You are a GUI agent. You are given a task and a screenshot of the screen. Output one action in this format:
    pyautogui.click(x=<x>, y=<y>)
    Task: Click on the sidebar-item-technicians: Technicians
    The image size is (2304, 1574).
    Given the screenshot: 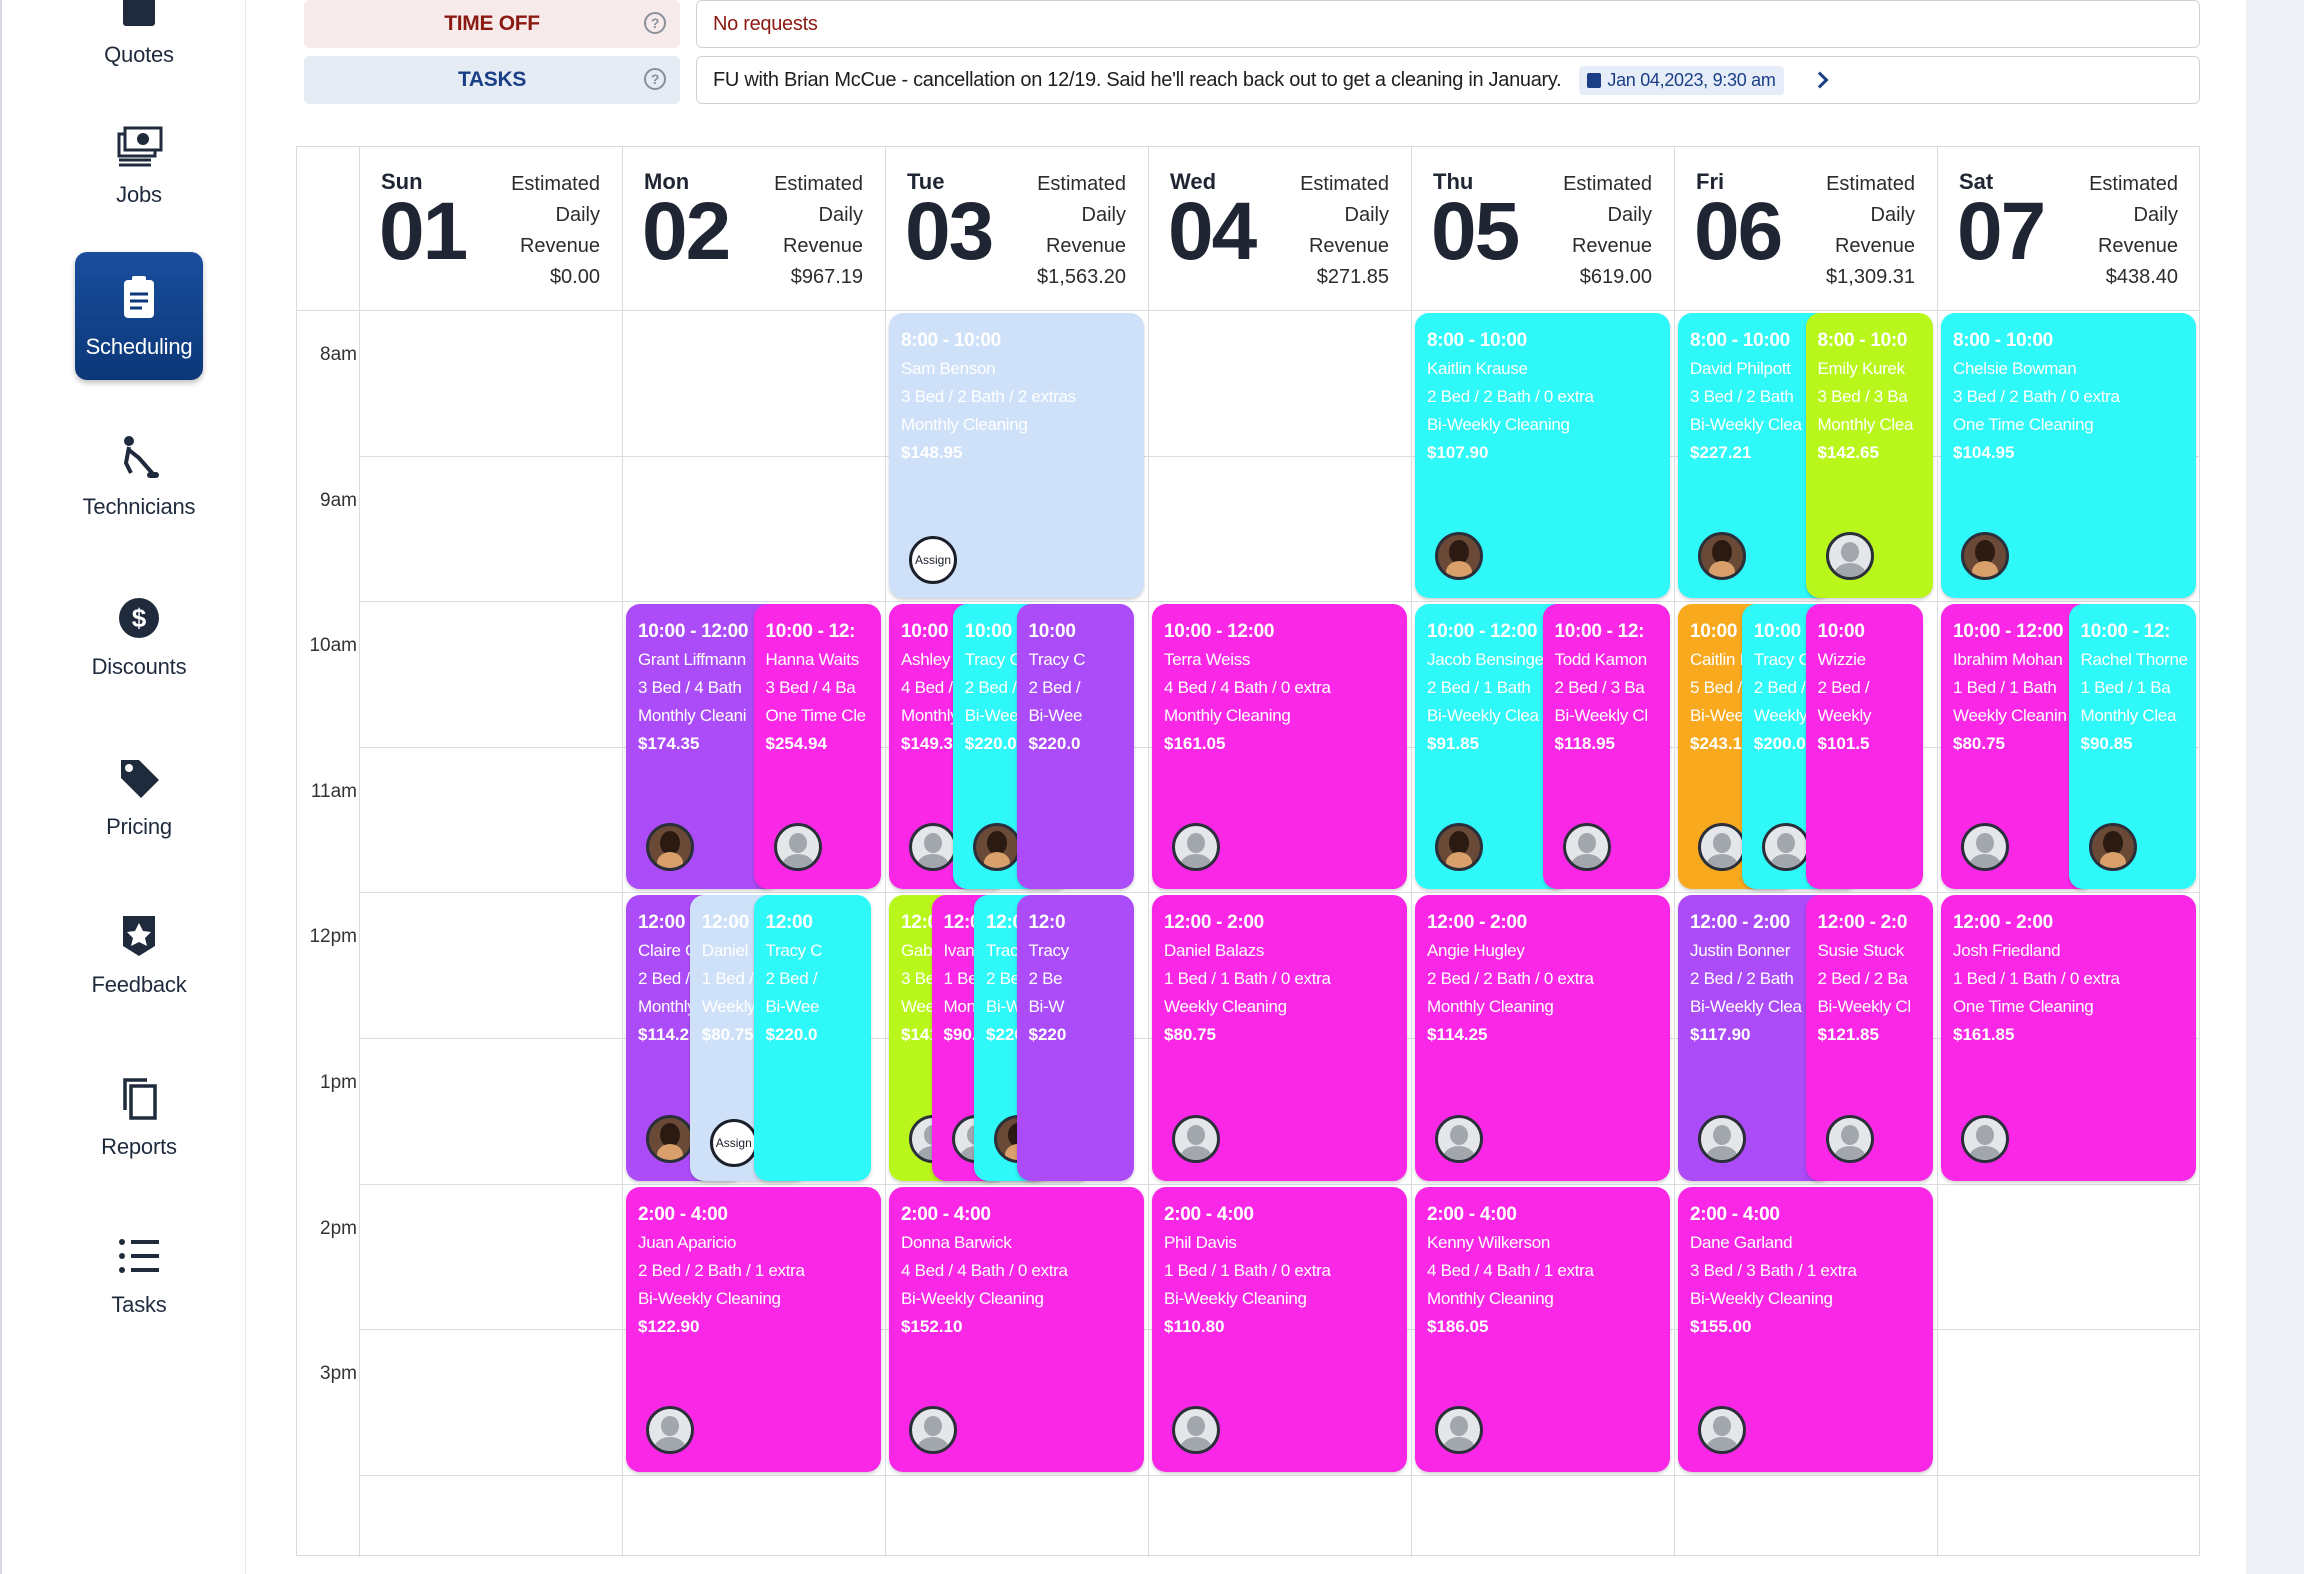 What is the action you would take?
    pyautogui.click(x=139, y=476)
    